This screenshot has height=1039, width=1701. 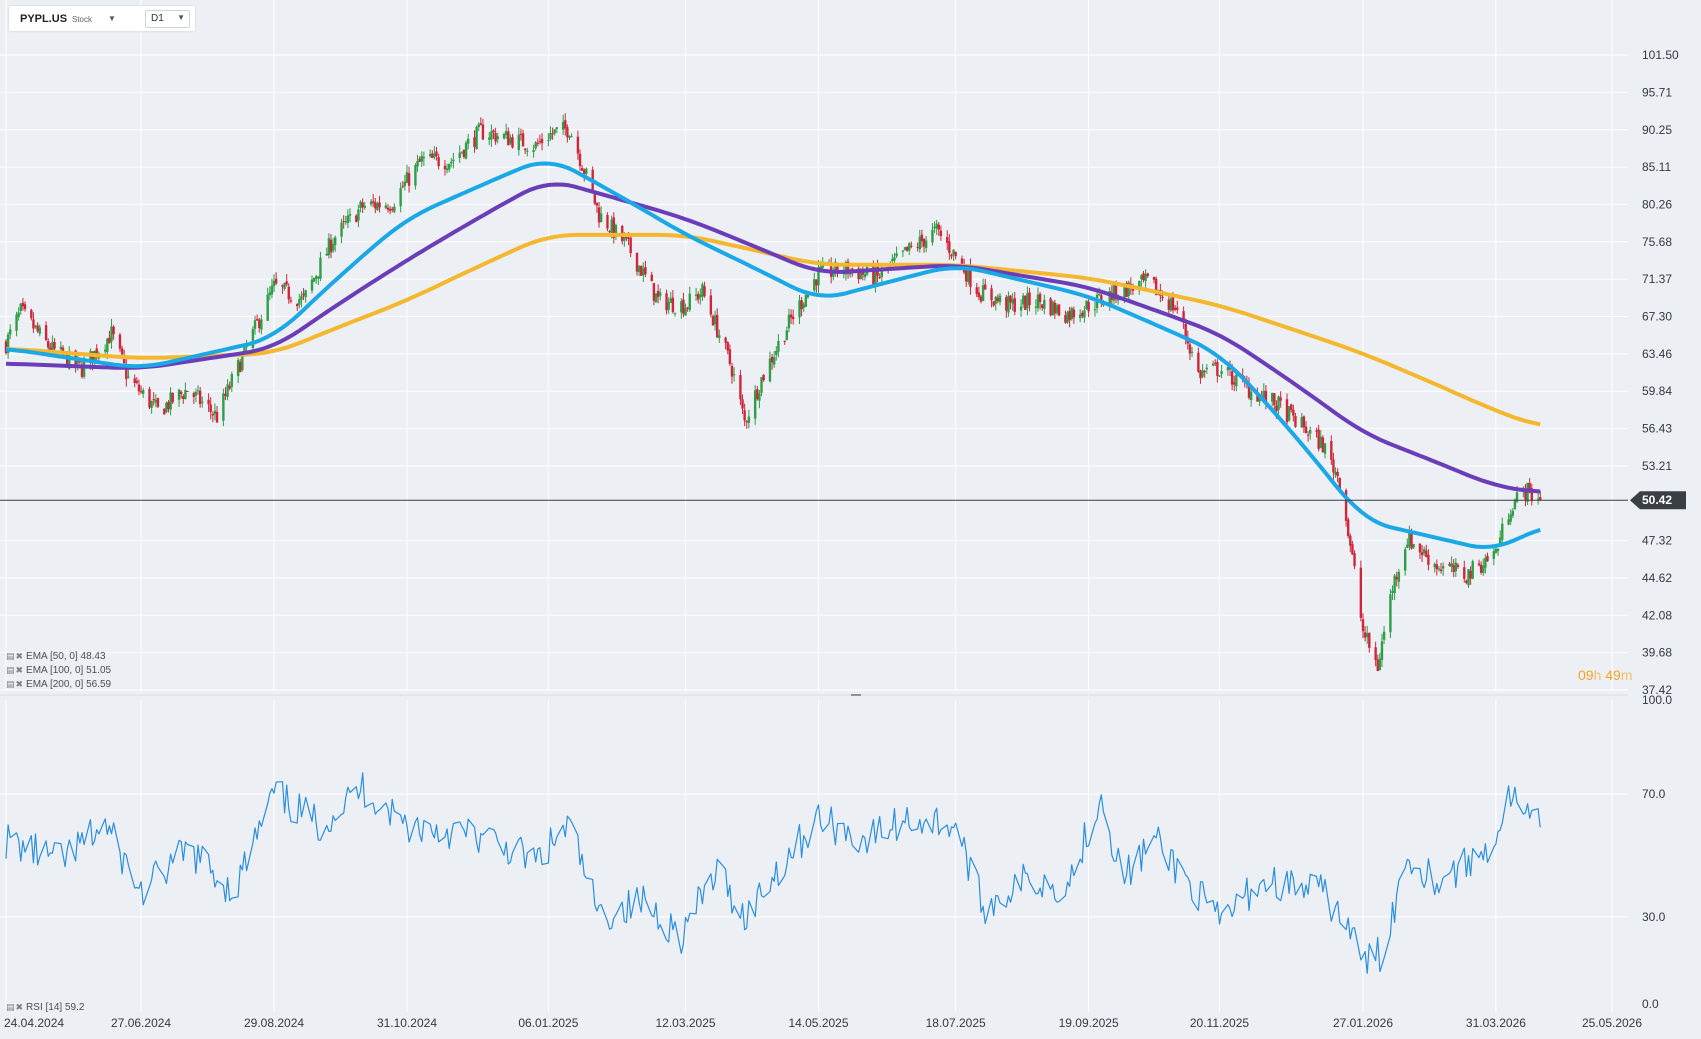 I want to click on date-tick-label: 31.03.2026, so click(x=1496, y=1023).